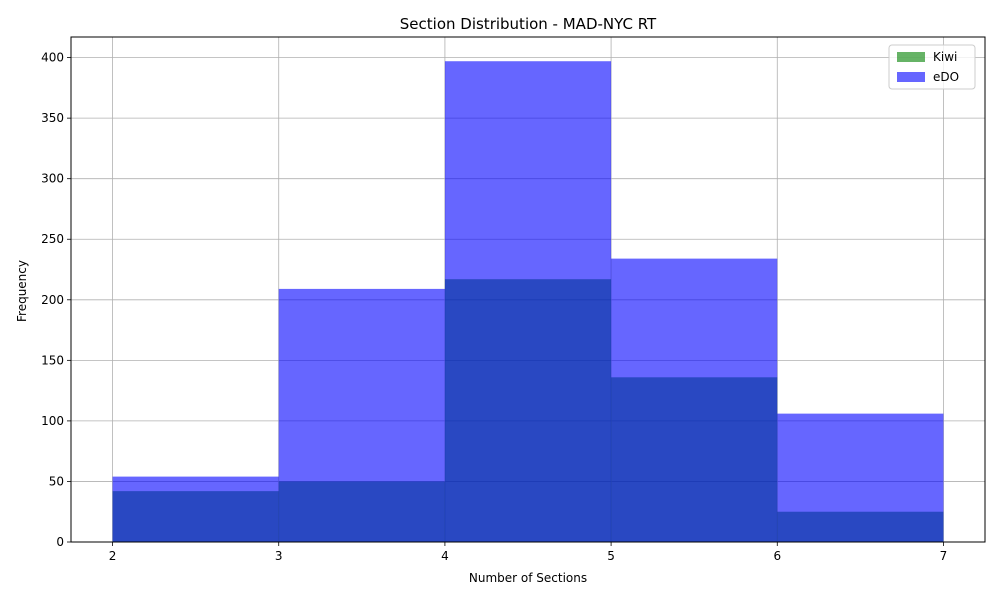  I want to click on y-tick-label: 250, so click(52, 239).